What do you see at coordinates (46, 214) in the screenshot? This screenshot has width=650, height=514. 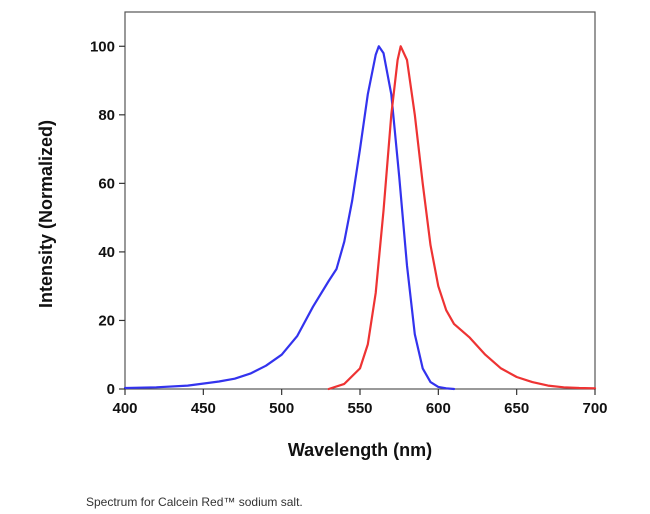 I see `y-axis-title: Intensity (Normalized)` at bounding box center [46, 214].